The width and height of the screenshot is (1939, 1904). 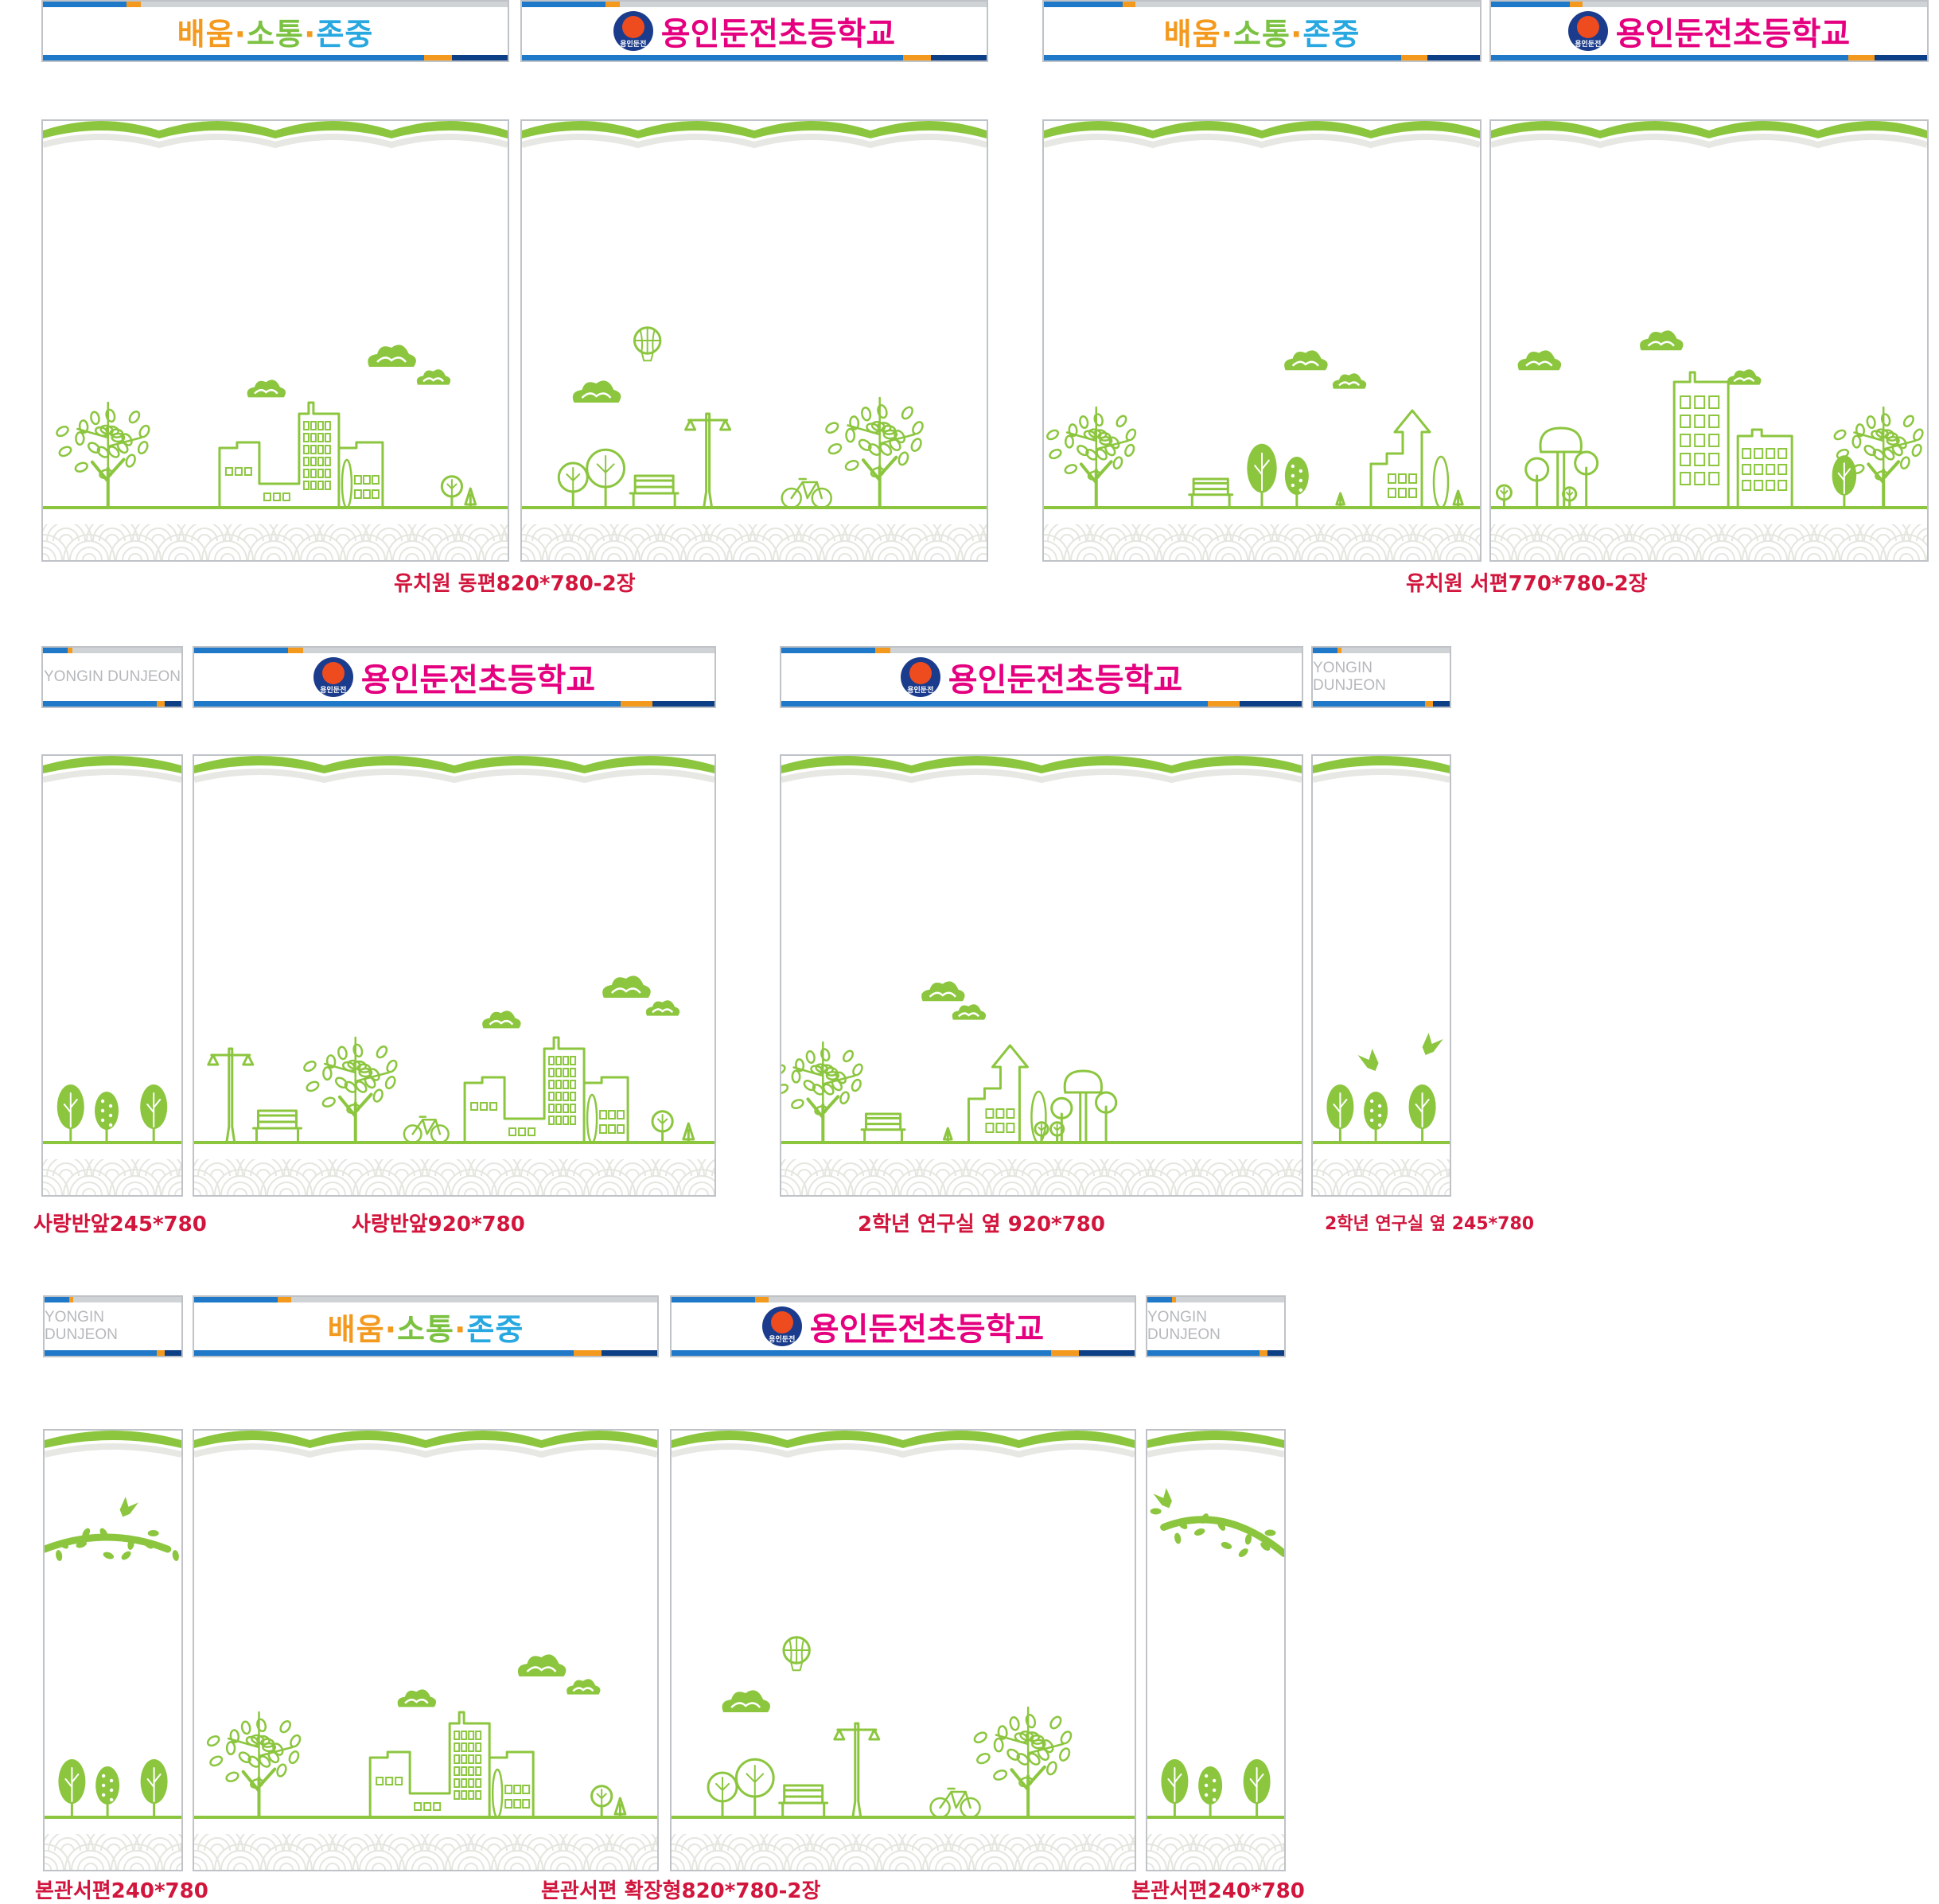 I want to click on panel-caption: 사랑반앞245*780, so click(x=120, y=1224).